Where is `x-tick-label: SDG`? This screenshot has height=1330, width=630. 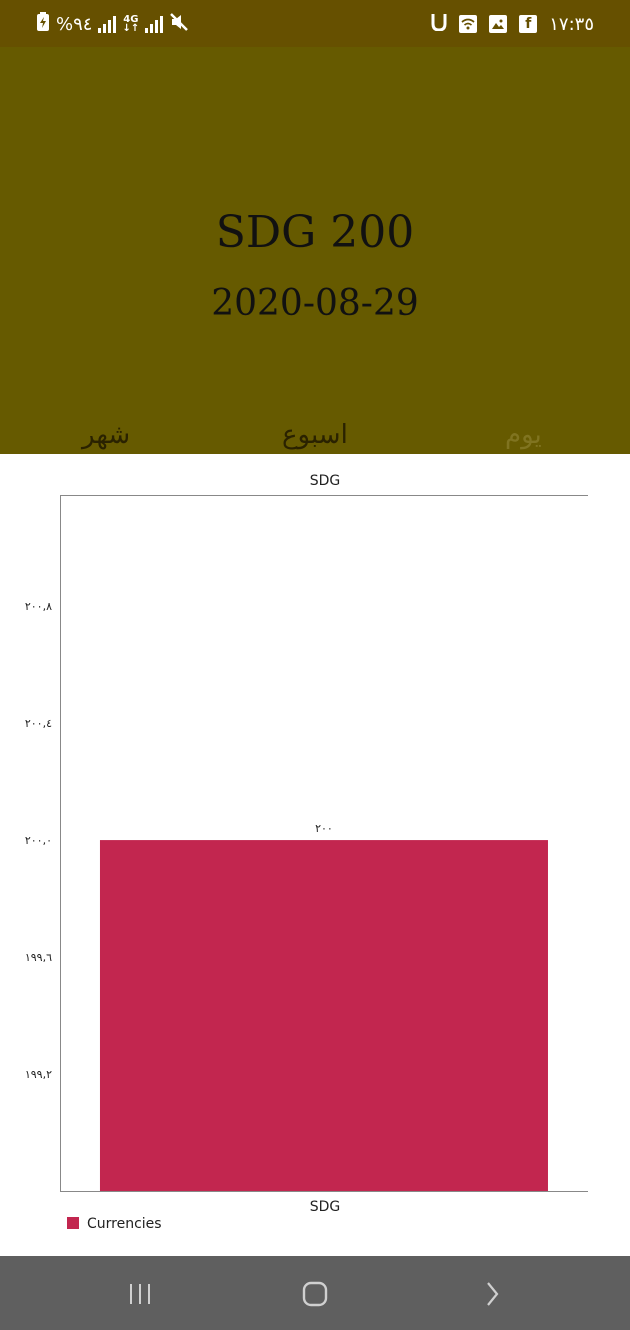 x-tick-label: SDG is located at coordinates (325, 1207).